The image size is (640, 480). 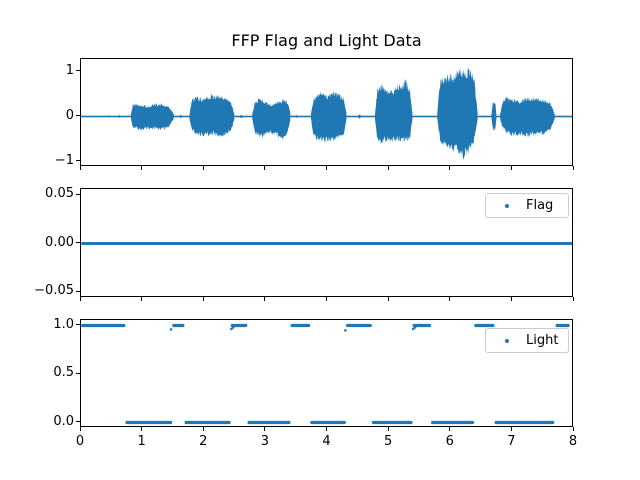 I want to click on y-tick-label: −0.05, so click(x=54, y=290).